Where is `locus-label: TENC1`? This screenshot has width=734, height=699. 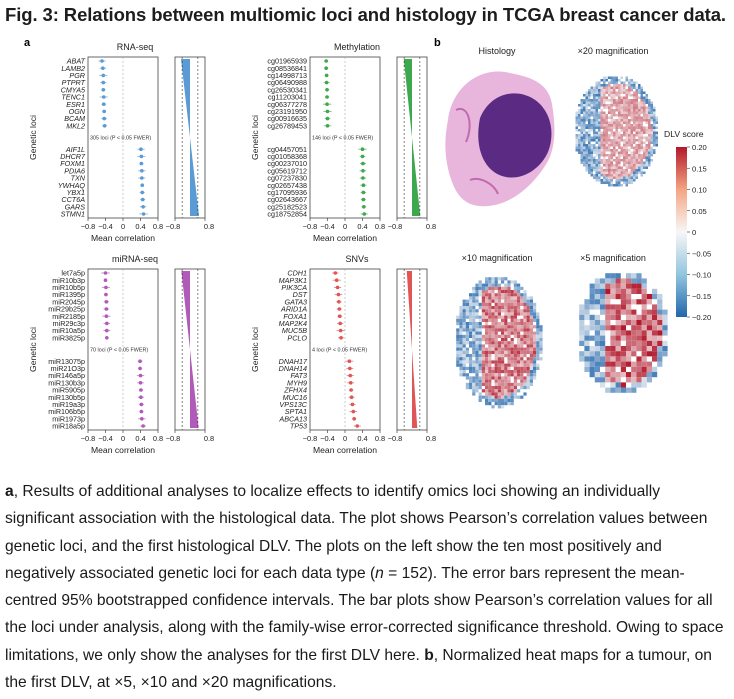
locus-label: TENC1 is located at coordinates (73, 97).